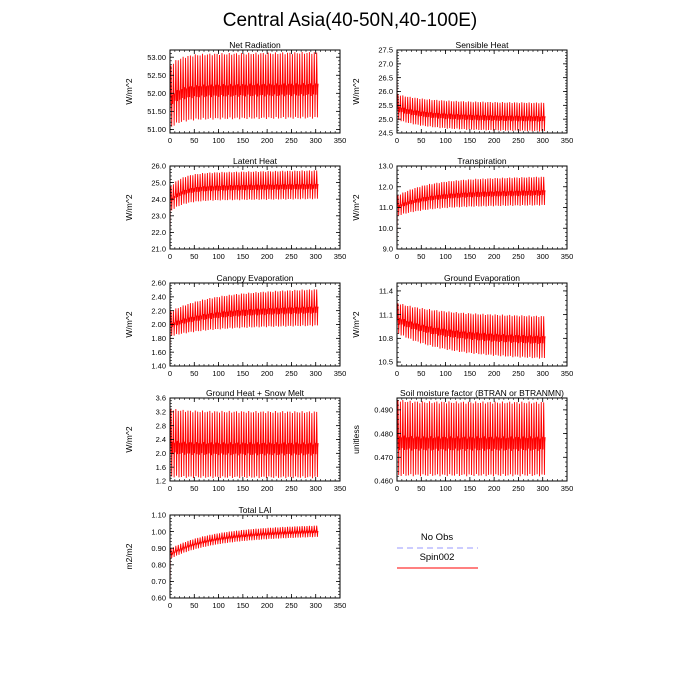  I want to click on panel-title: Canopy Evaporation, so click(254, 278).